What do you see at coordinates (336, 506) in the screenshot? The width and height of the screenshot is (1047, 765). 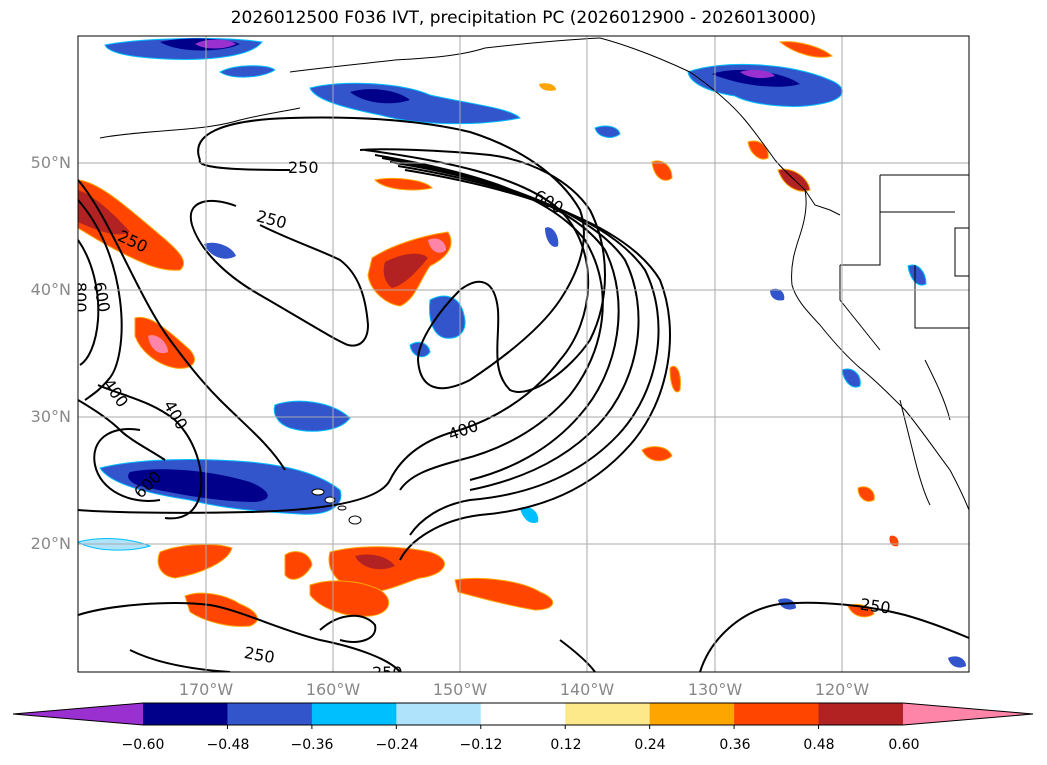 I see `hawaii-islands` at bounding box center [336, 506].